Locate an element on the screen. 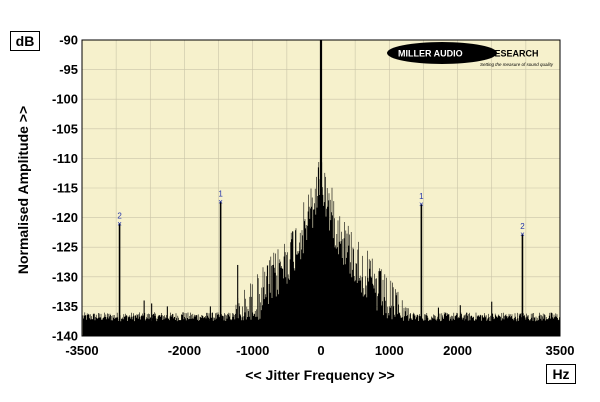  logo-name-left: MILLER AUDIO is located at coordinates (430, 54).